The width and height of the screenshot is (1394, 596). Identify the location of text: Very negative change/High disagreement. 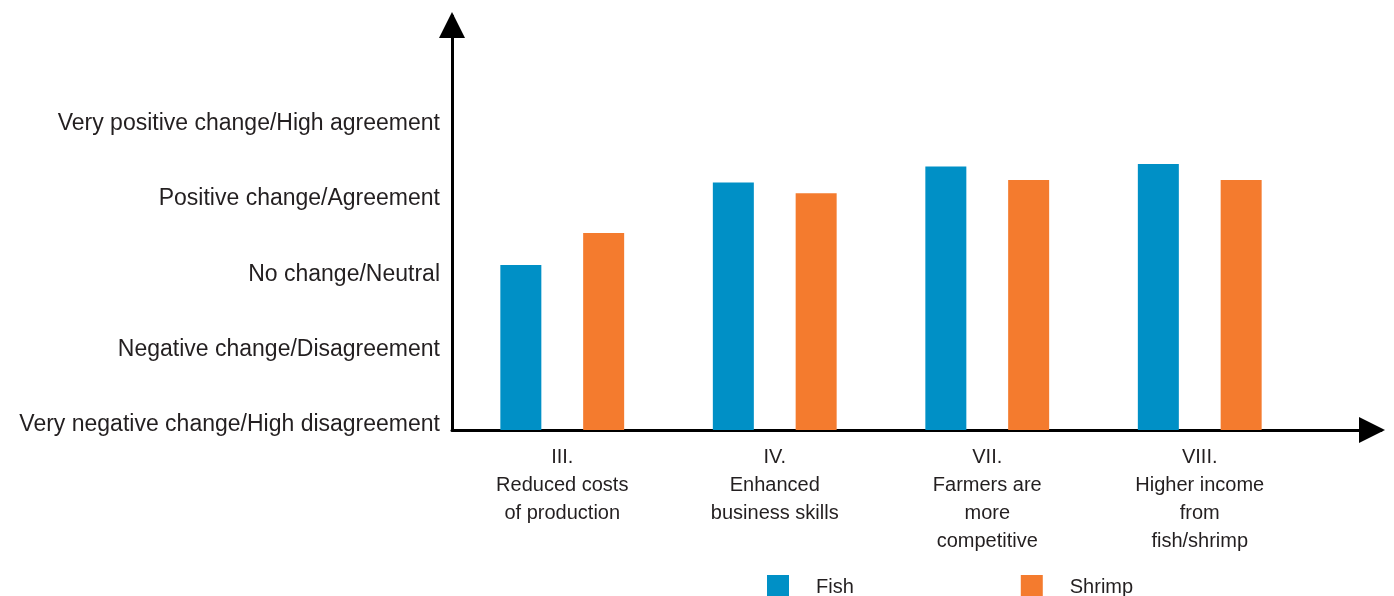
(230, 423).